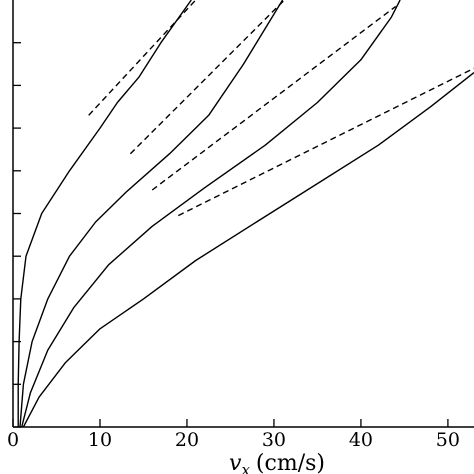 The image size is (474, 474). What do you see at coordinates (17, 235) in the screenshot?
I see `y-ticks` at bounding box center [17, 235].